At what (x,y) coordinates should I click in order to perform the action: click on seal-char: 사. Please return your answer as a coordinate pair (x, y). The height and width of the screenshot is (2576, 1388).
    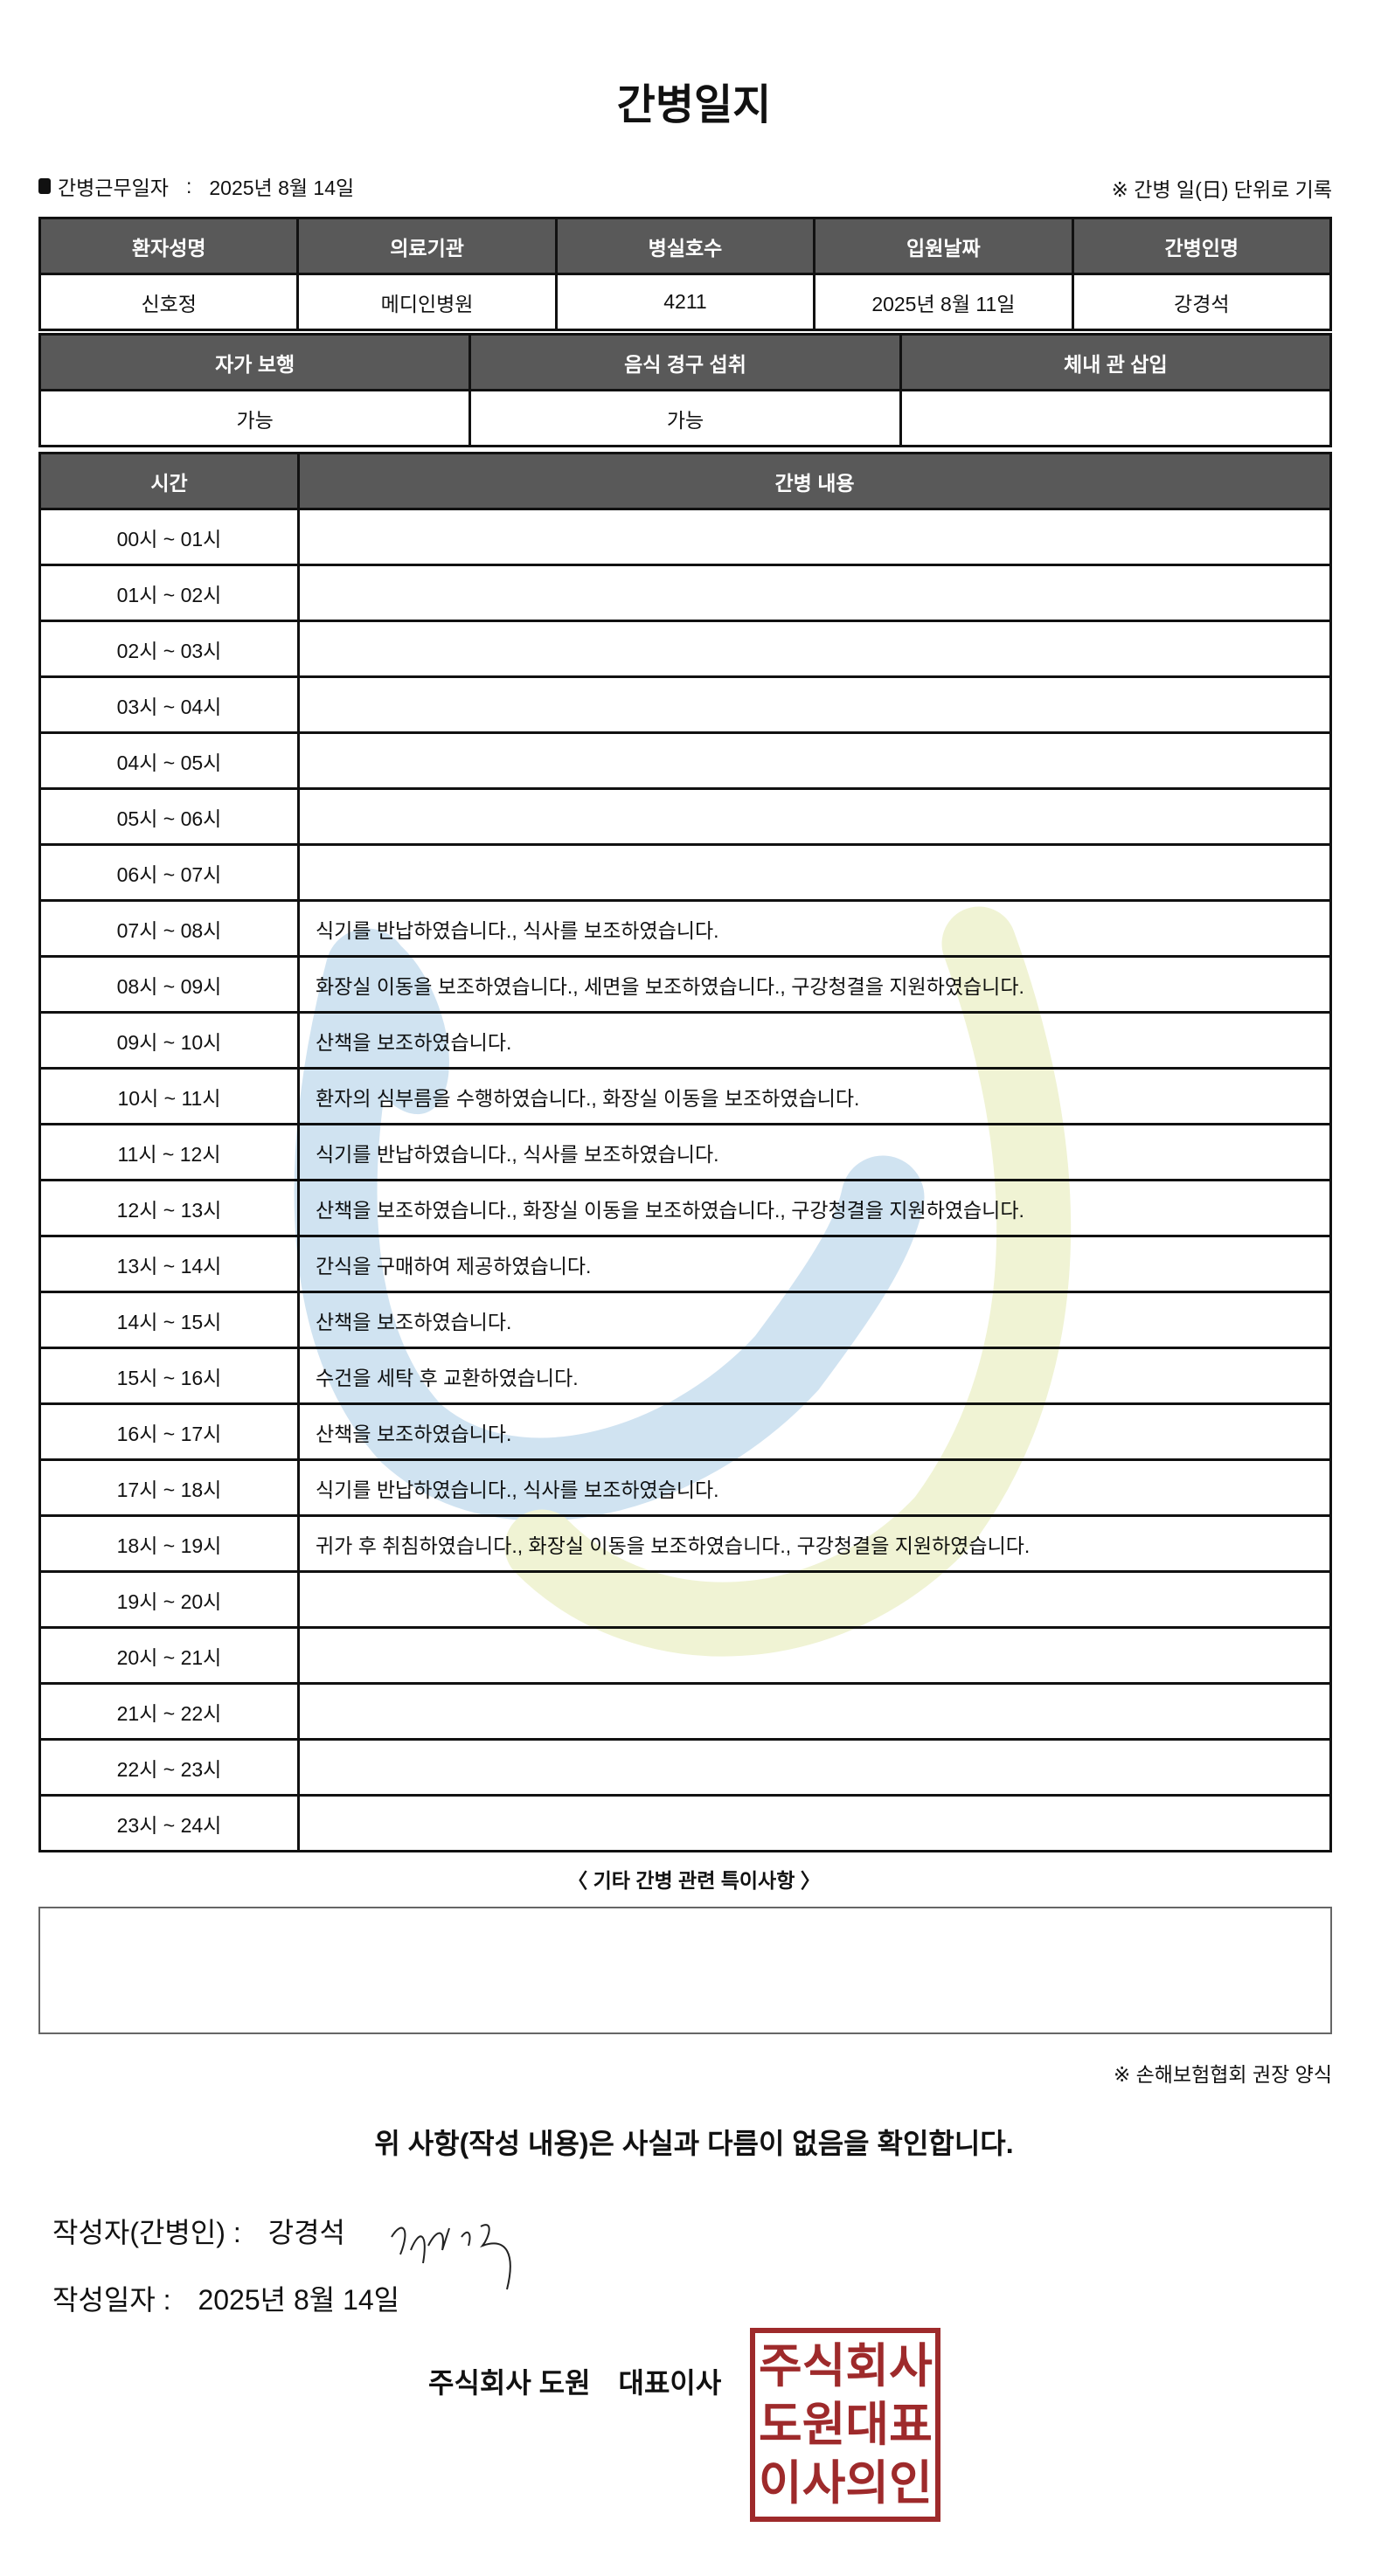
    Looking at the image, I should click on (911, 2365).